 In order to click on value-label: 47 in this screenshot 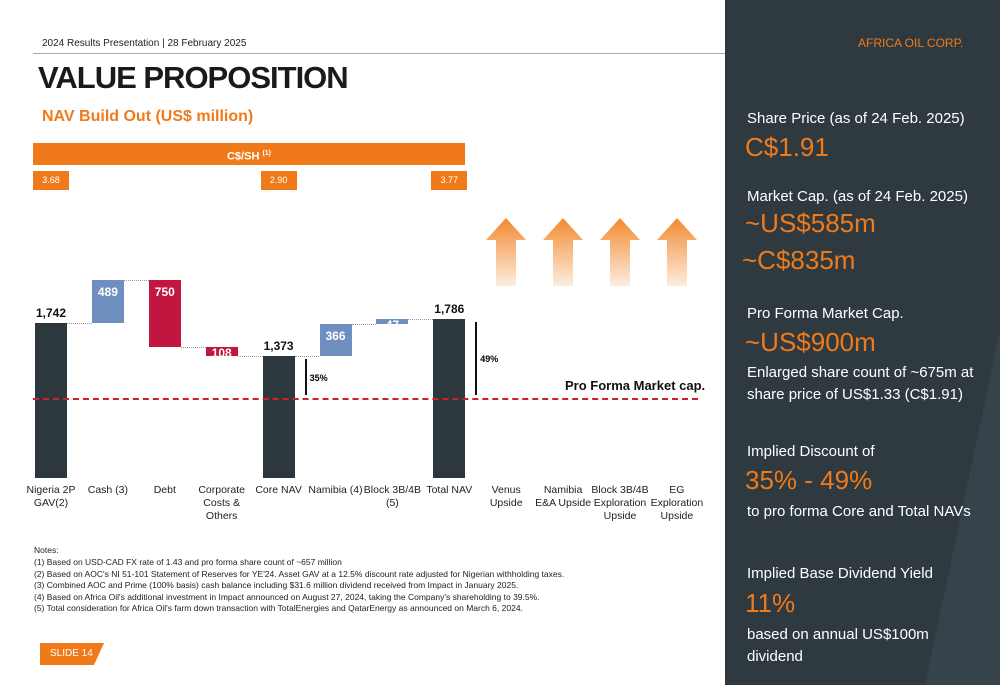, I will do `click(392, 325)`.